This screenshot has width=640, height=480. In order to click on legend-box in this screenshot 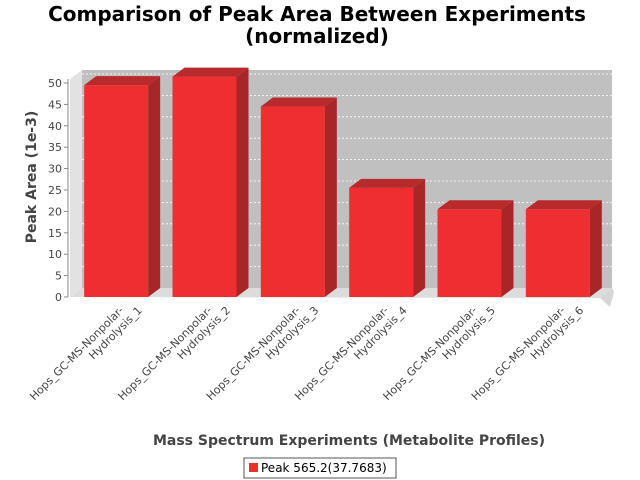, I will do `click(320, 468)`.